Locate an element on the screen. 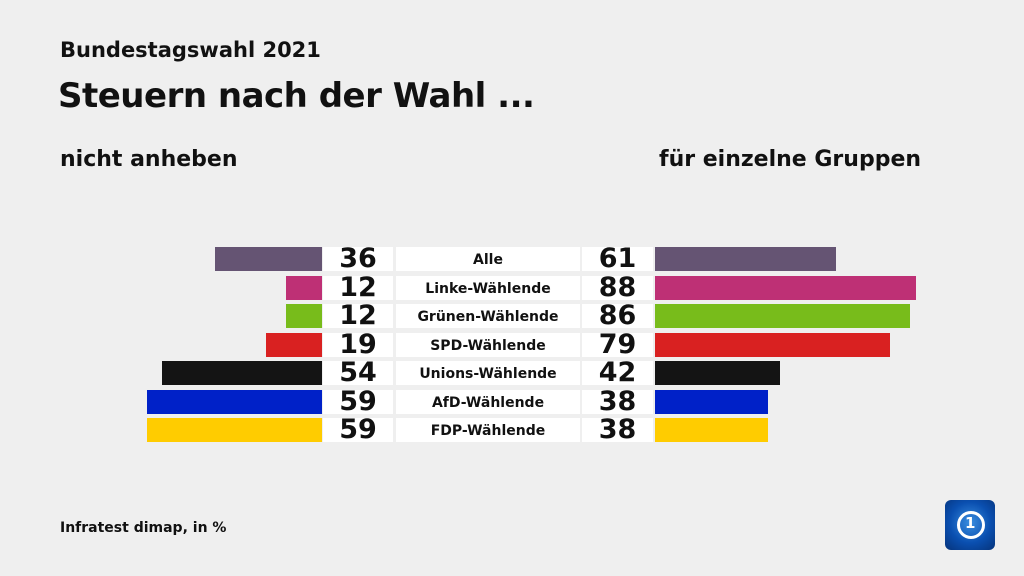 The image size is (1024, 576). left-heading: nicht anheben is located at coordinates (149, 159).